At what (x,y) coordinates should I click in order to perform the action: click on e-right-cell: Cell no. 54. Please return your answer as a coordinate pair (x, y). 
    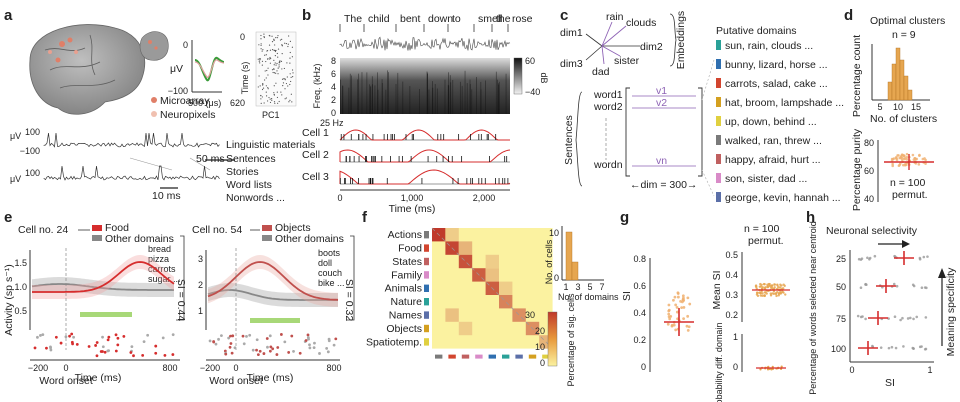
    Looking at the image, I should click on (217, 230).